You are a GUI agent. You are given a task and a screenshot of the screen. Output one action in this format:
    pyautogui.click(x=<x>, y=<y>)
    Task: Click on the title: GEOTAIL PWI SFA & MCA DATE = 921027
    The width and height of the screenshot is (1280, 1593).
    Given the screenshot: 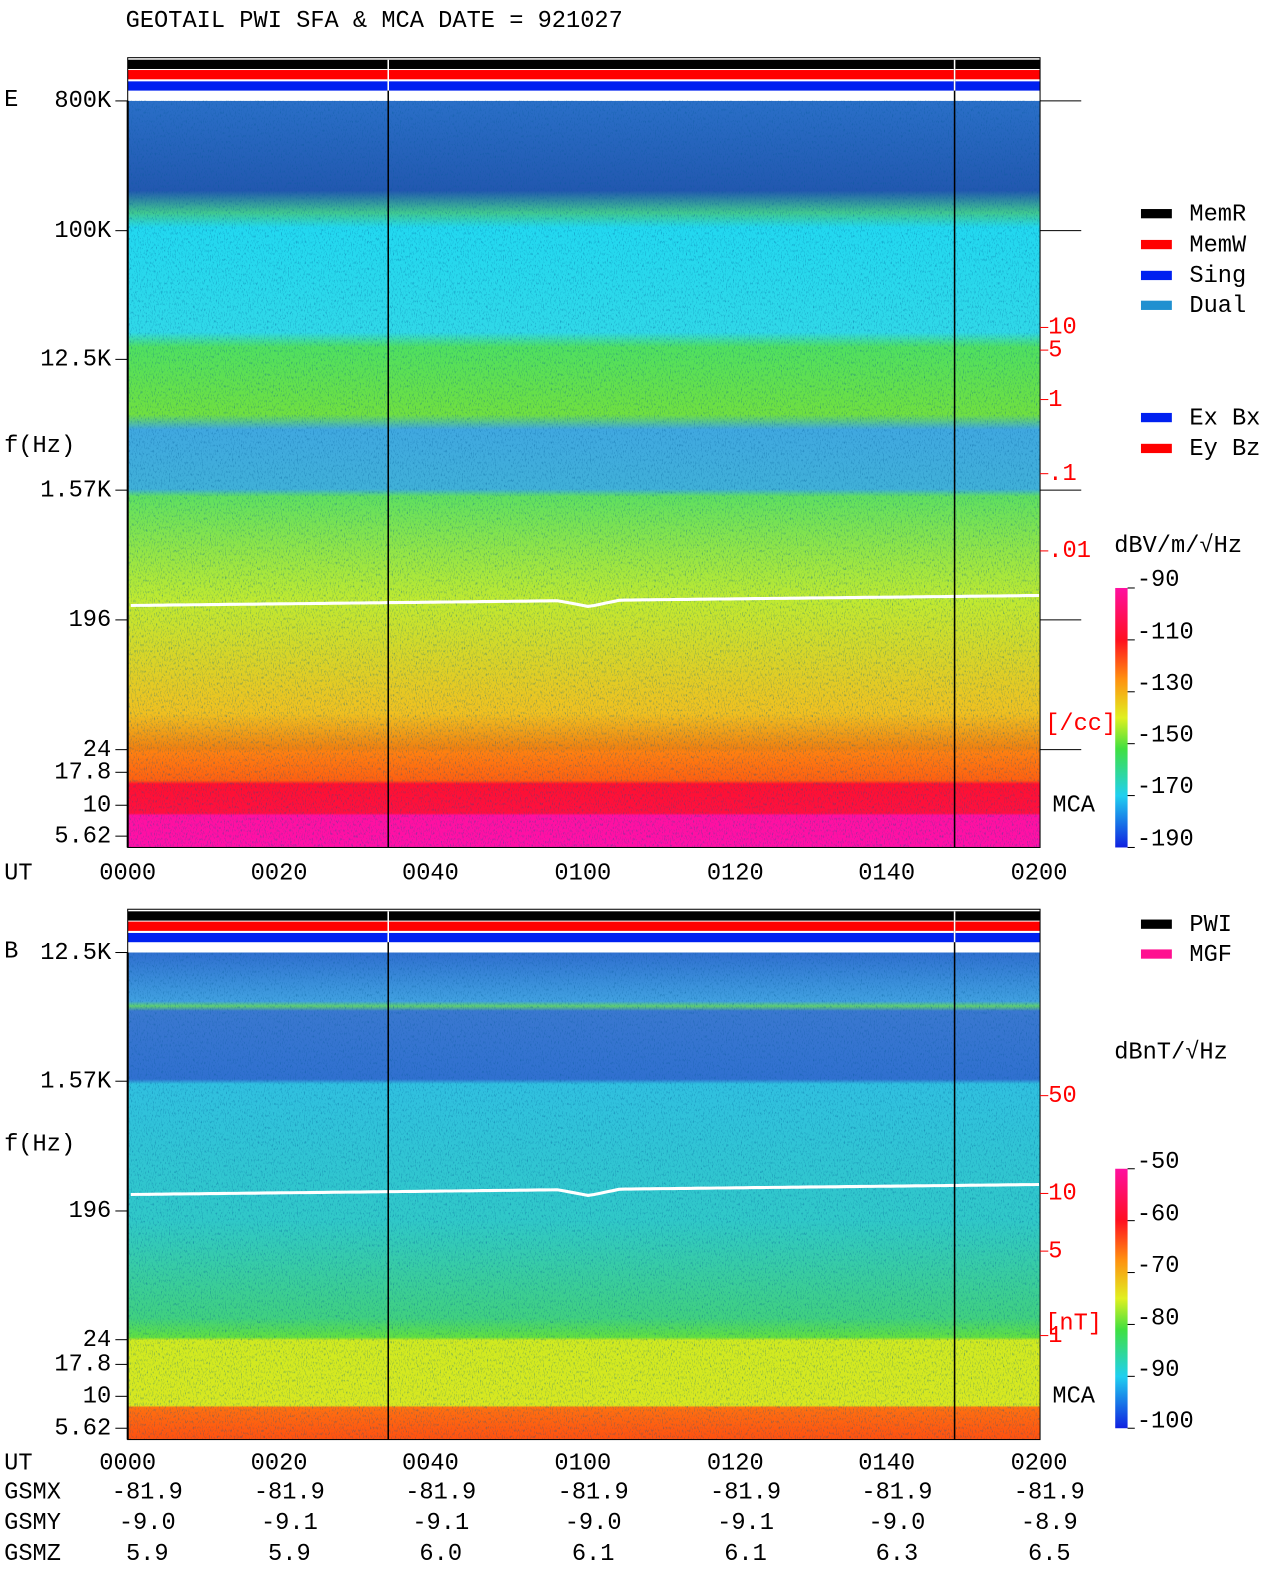 What is the action you would take?
    pyautogui.click(x=374, y=21)
    